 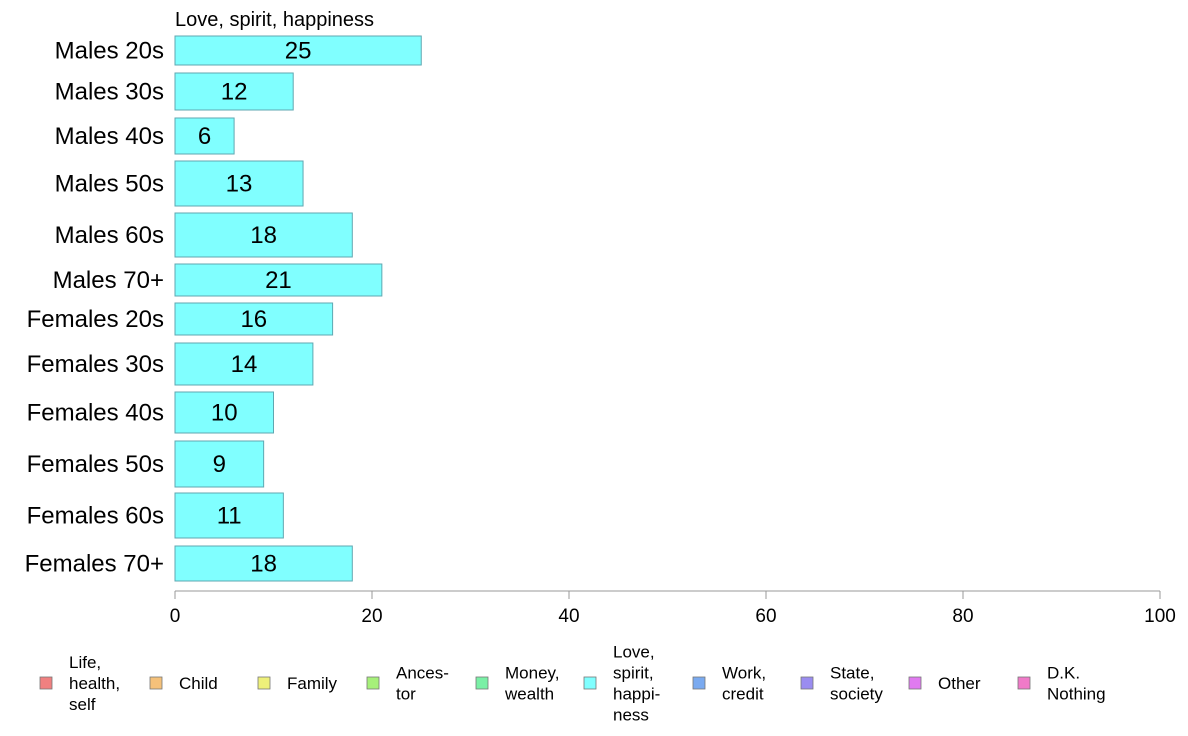 I want to click on bar-value-label: 6, so click(x=204, y=136).